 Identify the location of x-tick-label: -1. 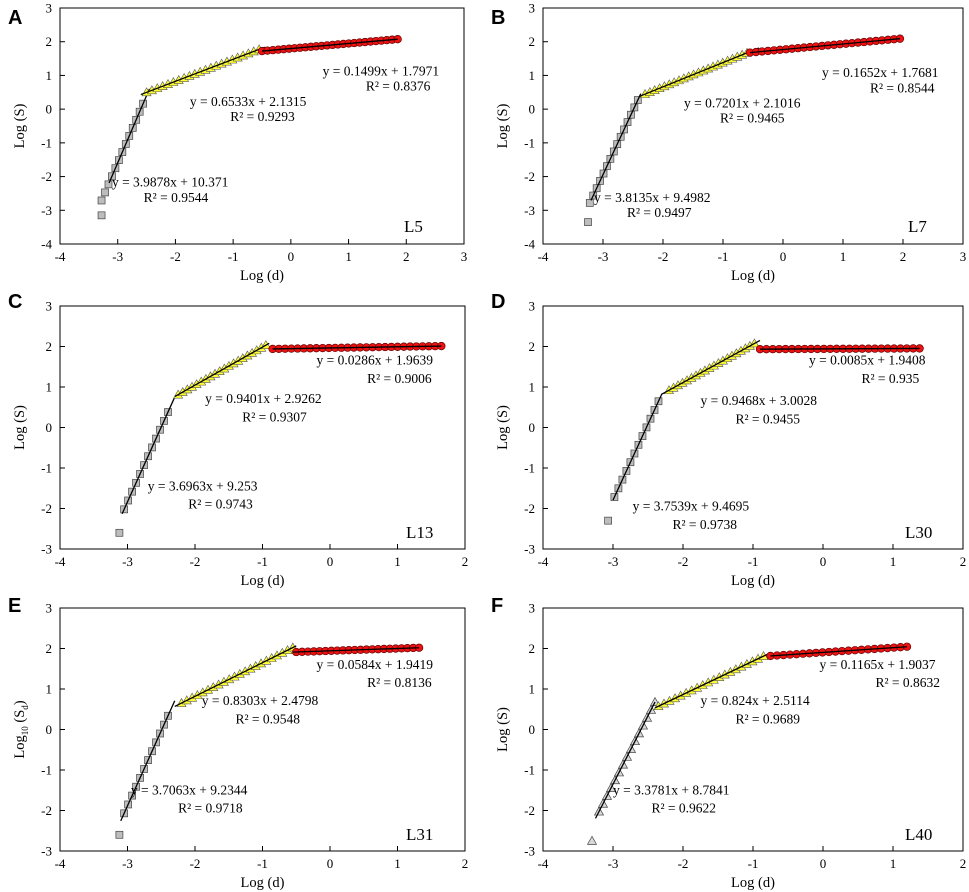
(233, 256).